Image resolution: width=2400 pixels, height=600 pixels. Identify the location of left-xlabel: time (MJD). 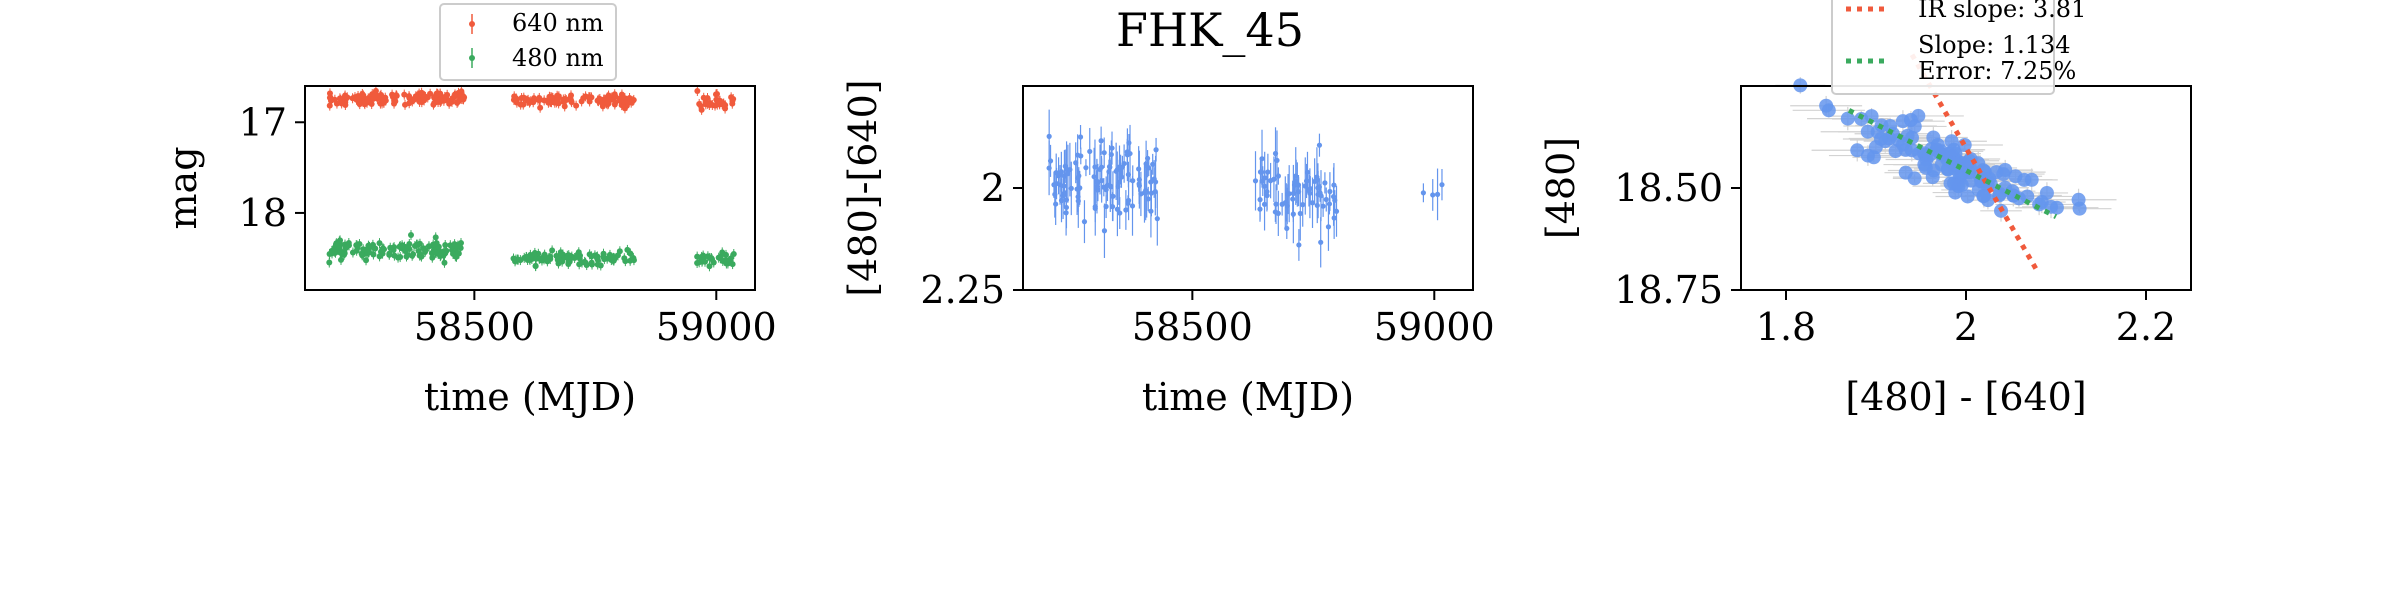
(530, 397).